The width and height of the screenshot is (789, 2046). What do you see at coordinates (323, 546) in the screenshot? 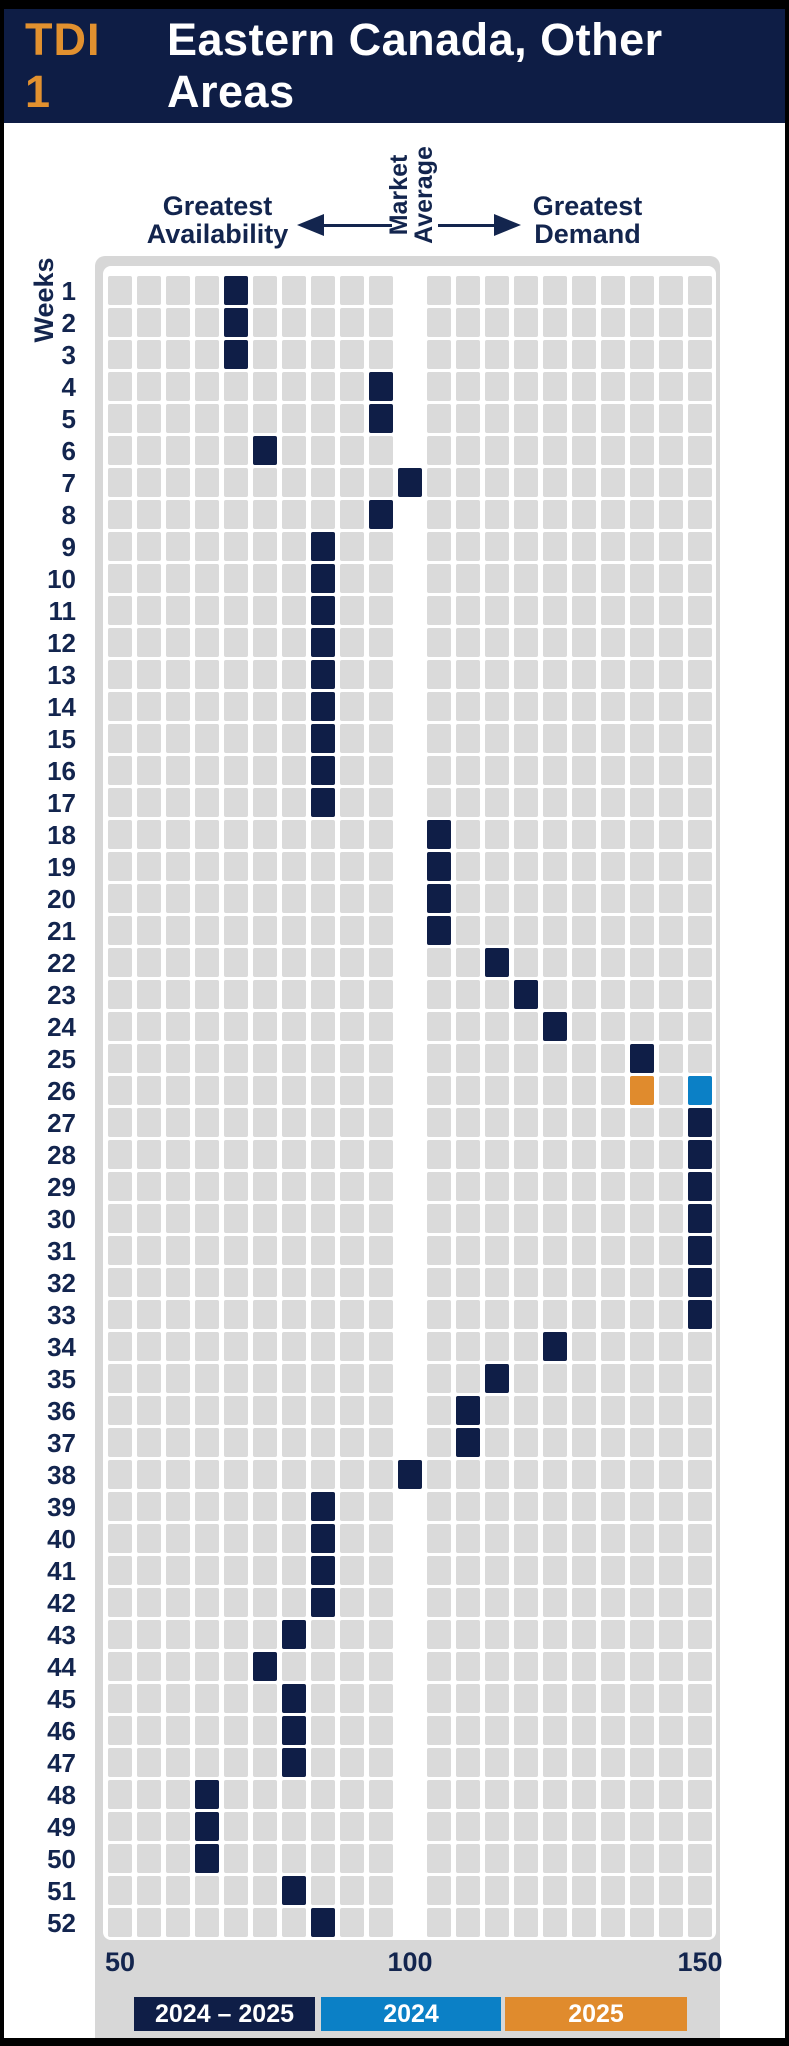
I see `data-cell-week-9-2024-2025` at bounding box center [323, 546].